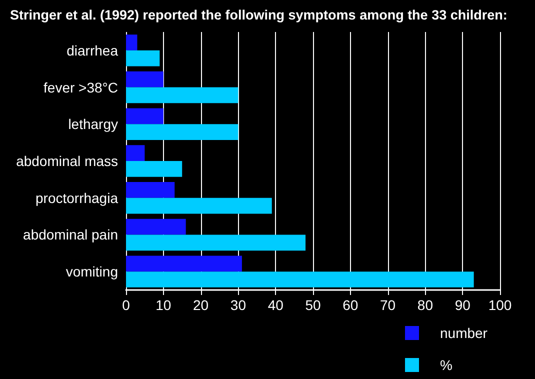 This screenshot has width=535, height=379. Describe the element at coordinates (350, 305) in the screenshot. I see `x-tick-label: 60` at that location.